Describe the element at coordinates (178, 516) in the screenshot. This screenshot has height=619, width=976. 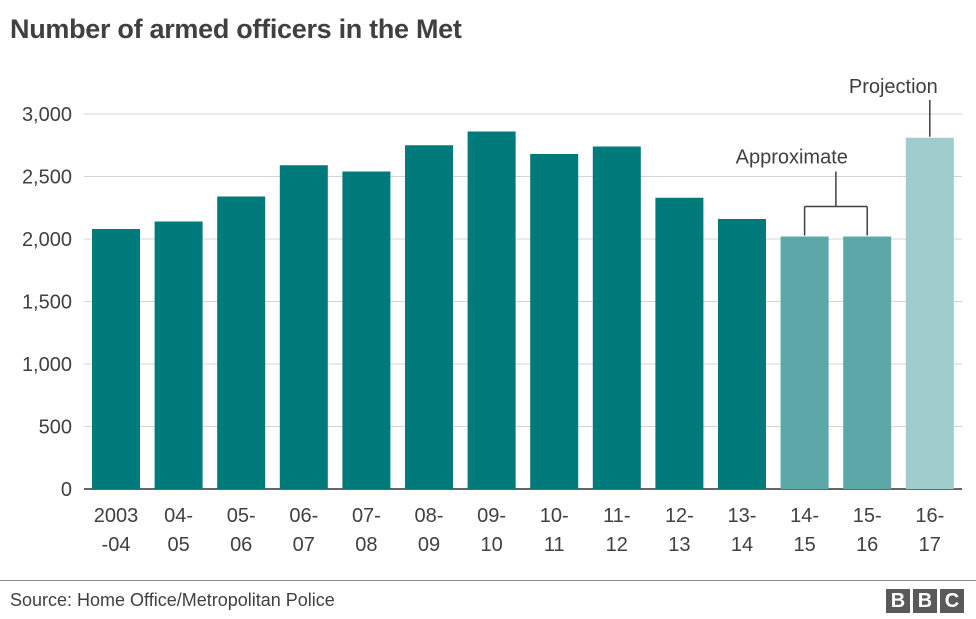
I see `x-tick-label: 04-` at that location.